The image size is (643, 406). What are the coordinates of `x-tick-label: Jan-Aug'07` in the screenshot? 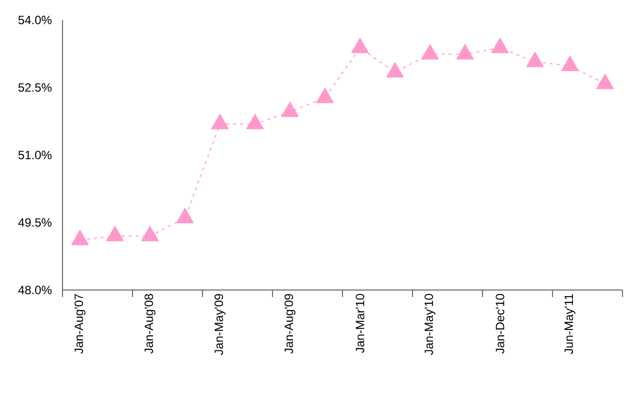 It's located at (80, 324).